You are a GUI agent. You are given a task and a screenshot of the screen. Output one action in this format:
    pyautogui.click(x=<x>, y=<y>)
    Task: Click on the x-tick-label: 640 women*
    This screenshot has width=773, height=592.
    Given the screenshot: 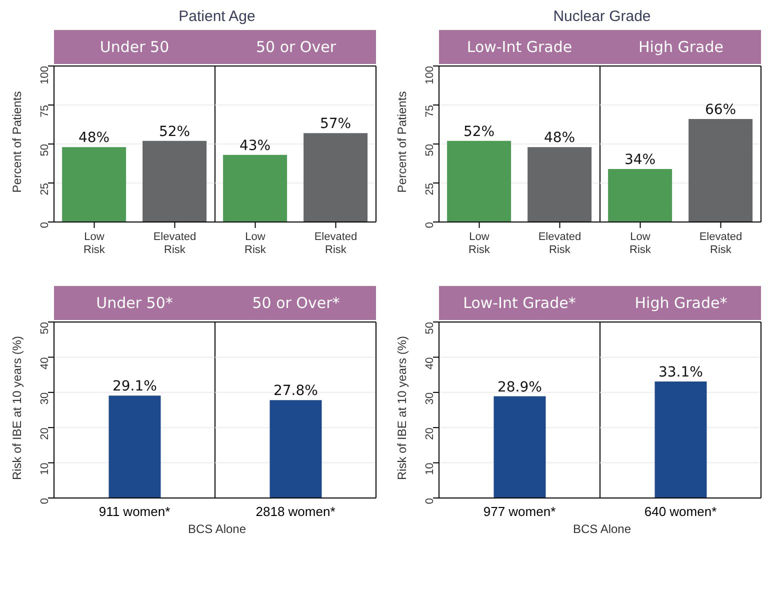 What is the action you would take?
    pyautogui.click(x=680, y=511)
    